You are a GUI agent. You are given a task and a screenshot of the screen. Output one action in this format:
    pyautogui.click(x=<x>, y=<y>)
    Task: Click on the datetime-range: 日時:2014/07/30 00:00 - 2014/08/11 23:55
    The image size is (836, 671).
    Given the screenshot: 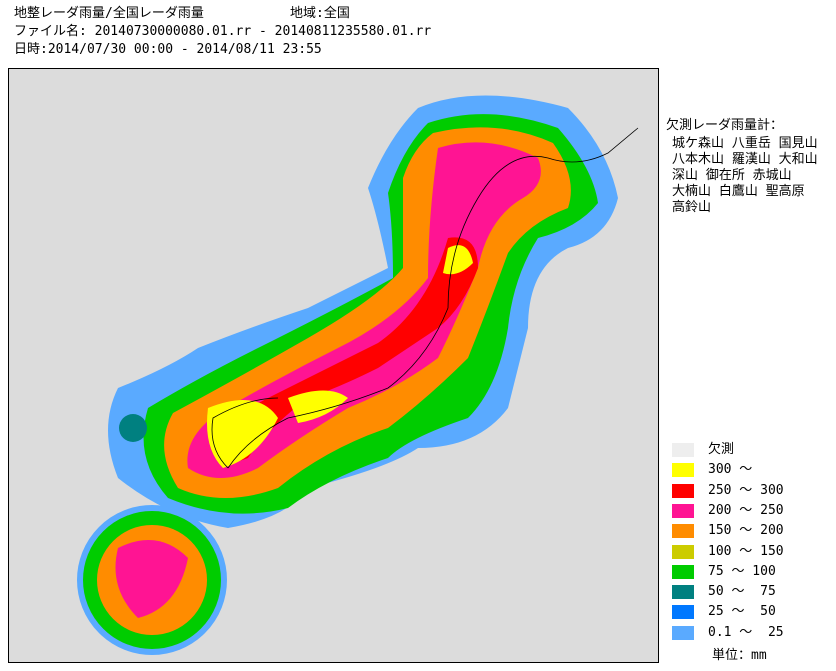 What is the action you would take?
    pyautogui.click(x=168, y=49)
    